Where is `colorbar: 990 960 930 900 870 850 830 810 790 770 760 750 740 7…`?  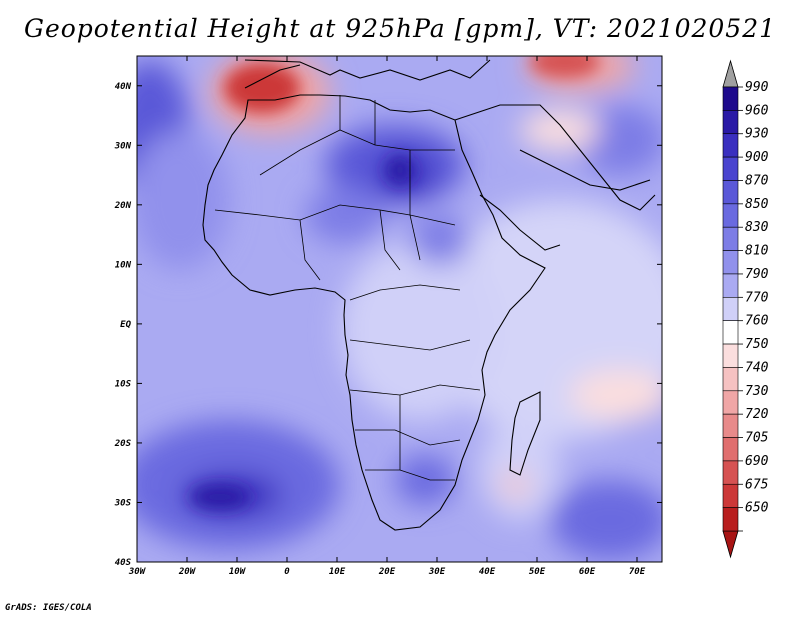
colorbar: 990 960 930 900 870 850 830 810 790 770 760 750 740 7… is located at coordinates (745, 309).